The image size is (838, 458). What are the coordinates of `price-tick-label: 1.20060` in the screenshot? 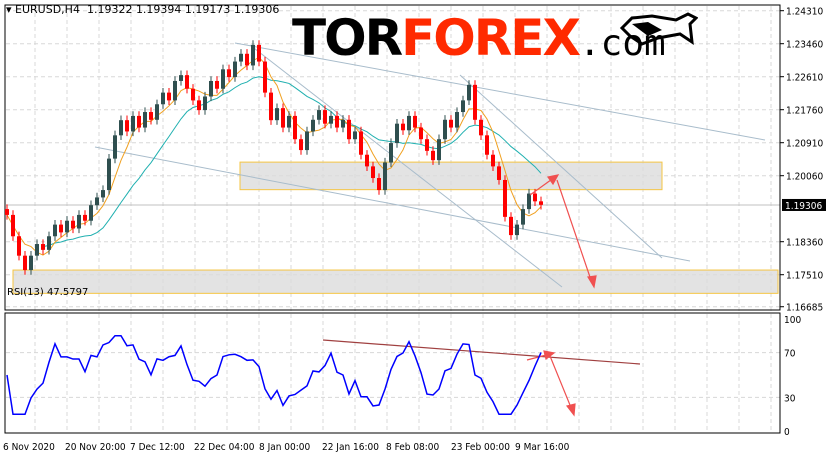 It's located at (804, 177).